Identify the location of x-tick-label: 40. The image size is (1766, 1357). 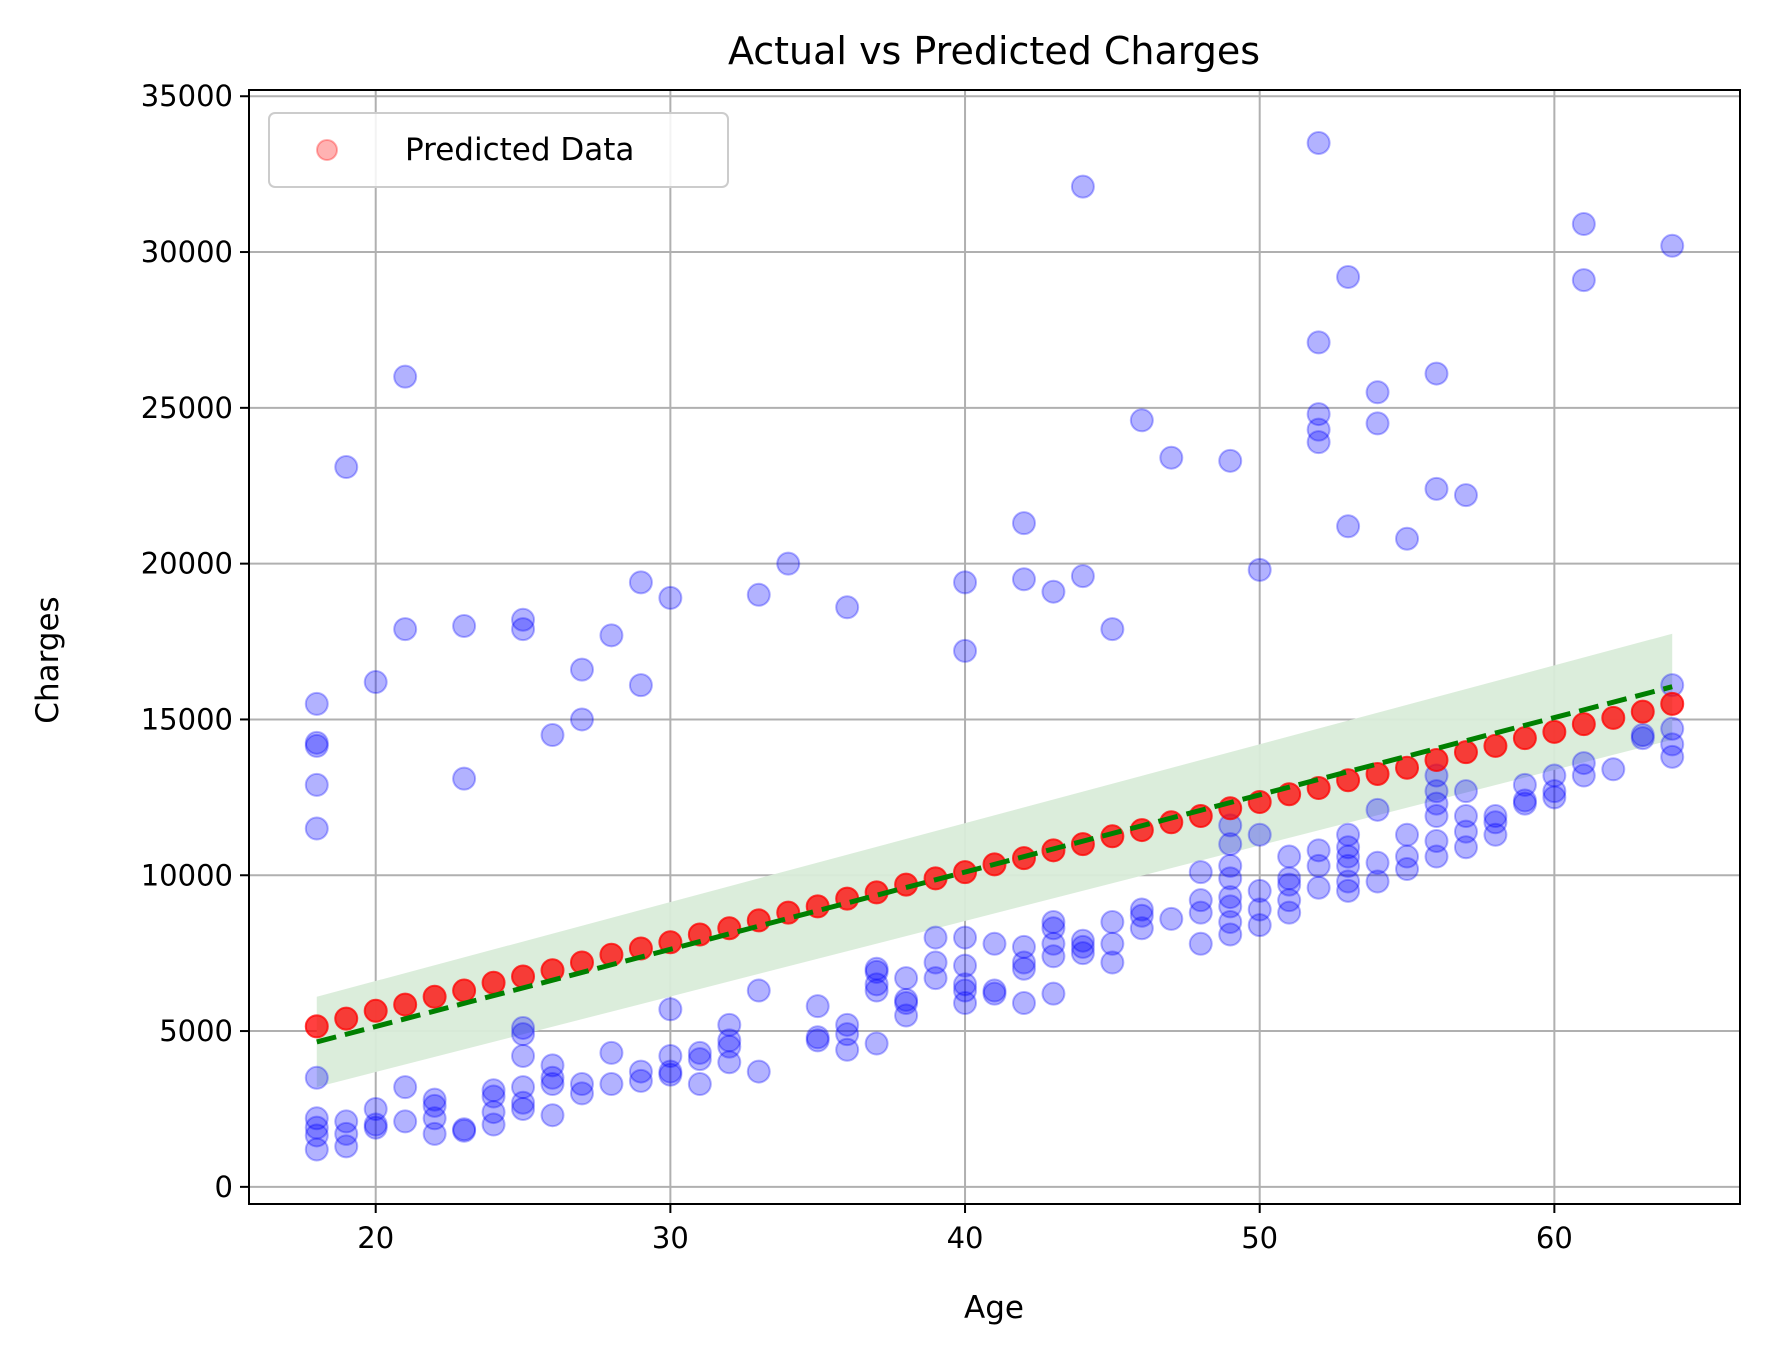
(965, 1238).